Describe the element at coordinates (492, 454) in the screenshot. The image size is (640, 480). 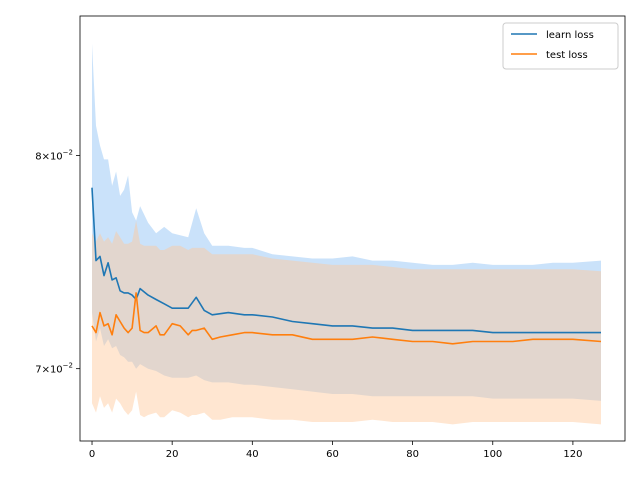
I see `x-tick-label: 100` at that location.